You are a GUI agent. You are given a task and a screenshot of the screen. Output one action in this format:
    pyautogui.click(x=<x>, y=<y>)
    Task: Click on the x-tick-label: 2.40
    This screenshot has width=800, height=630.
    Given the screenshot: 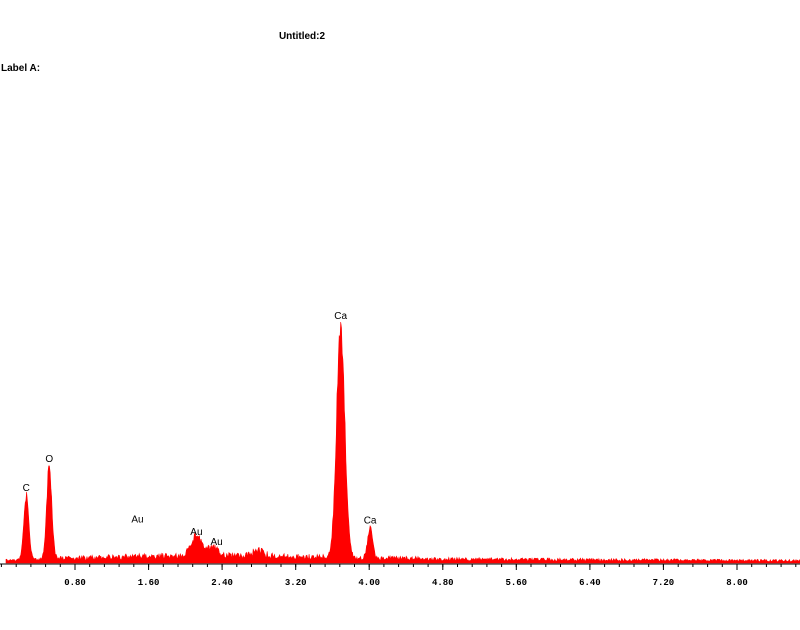 What is the action you would take?
    pyautogui.click(x=222, y=583)
    